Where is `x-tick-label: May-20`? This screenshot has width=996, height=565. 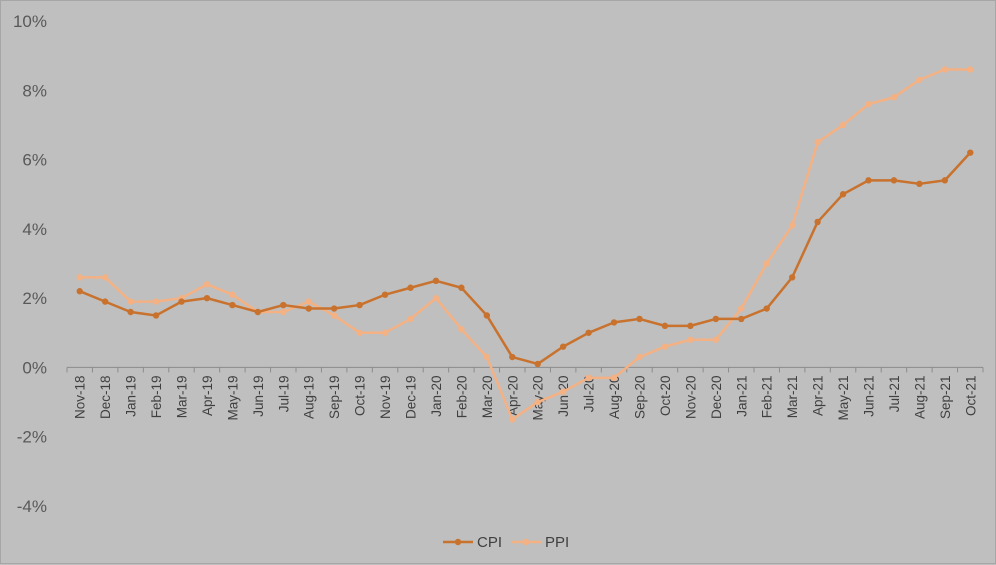 x-tick-label: May-20 is located at coordinates (538, 397).